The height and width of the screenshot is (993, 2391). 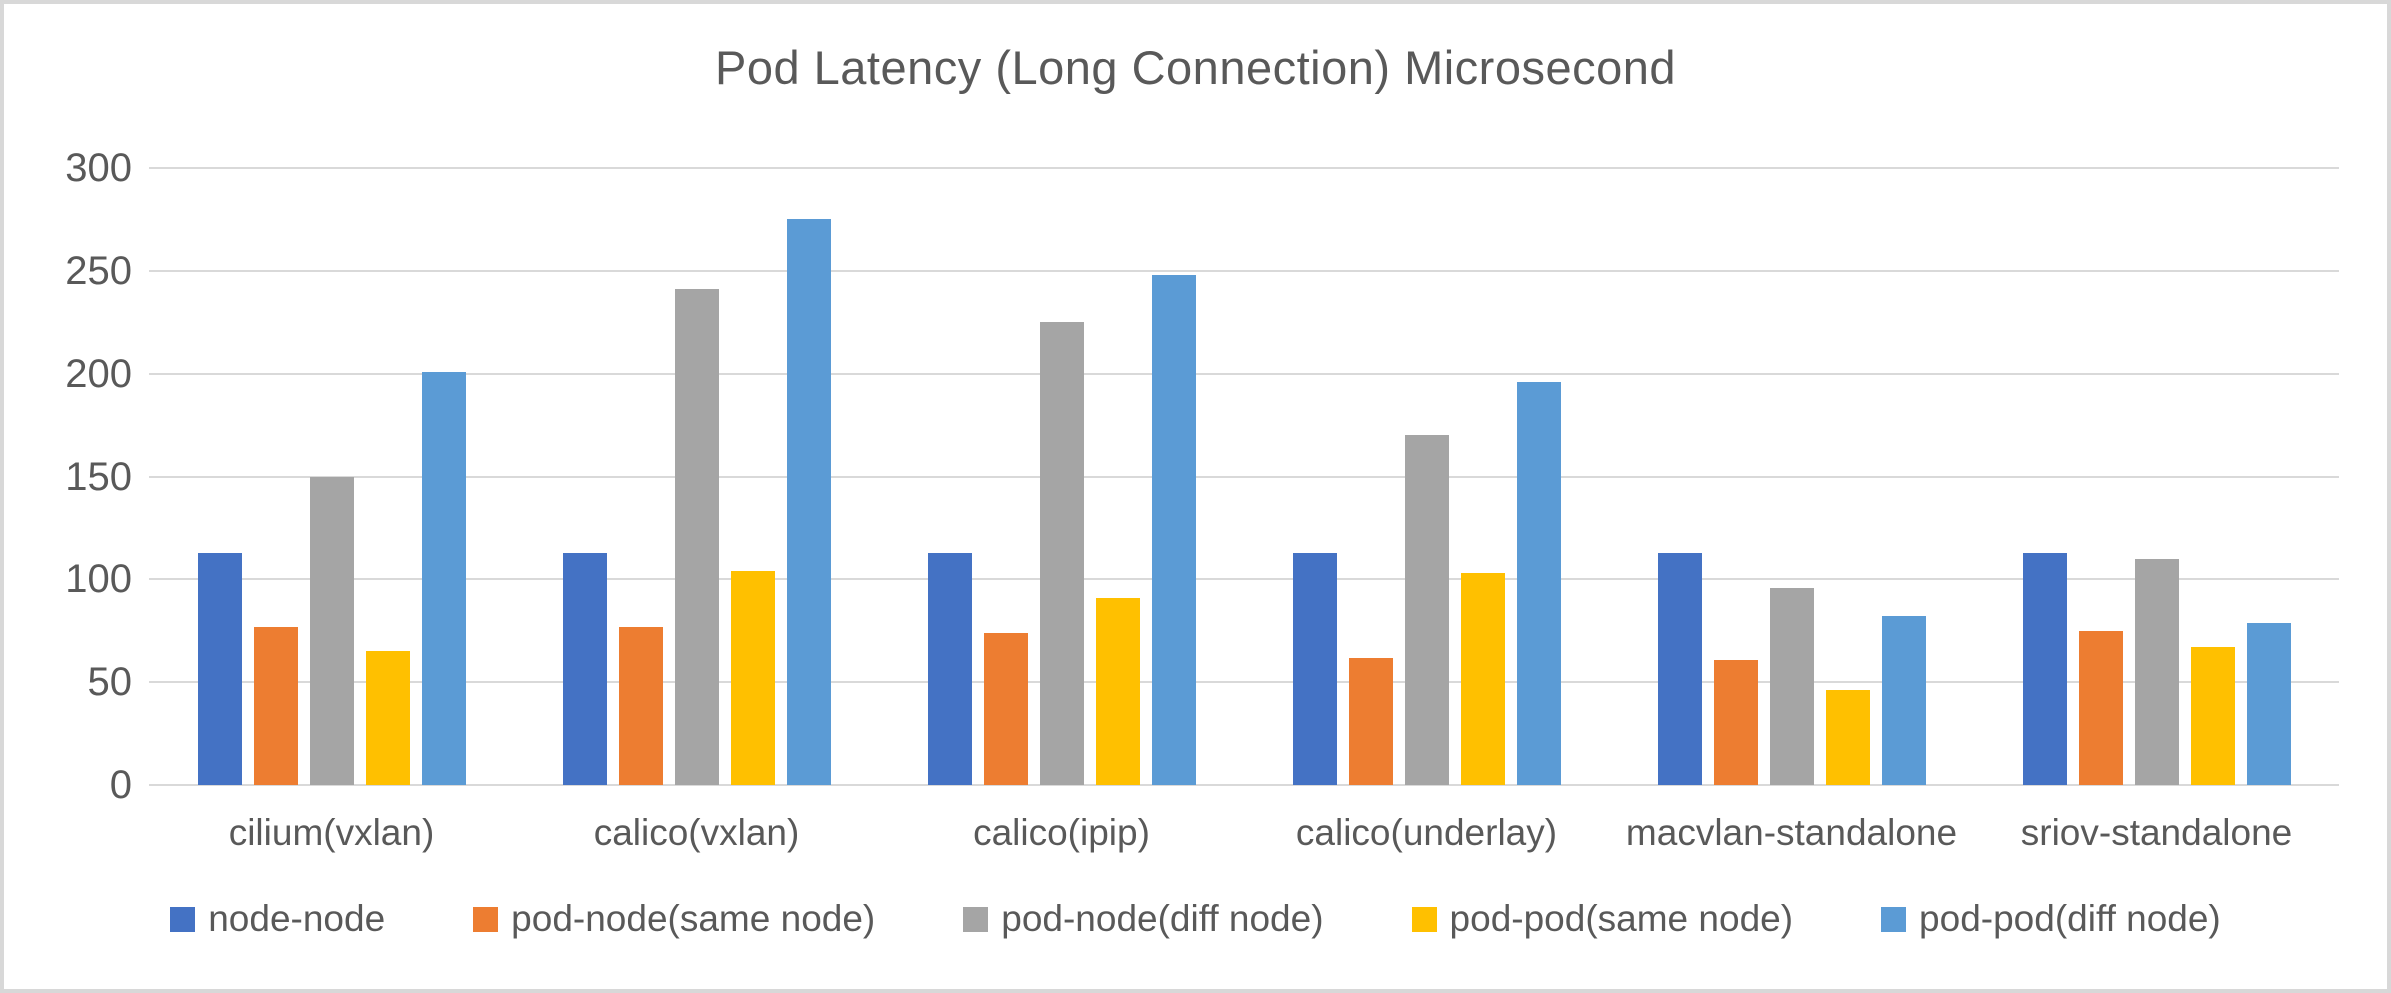 I want to click on legend-item: pod-pod(same node), so click(x=1602, y=919).